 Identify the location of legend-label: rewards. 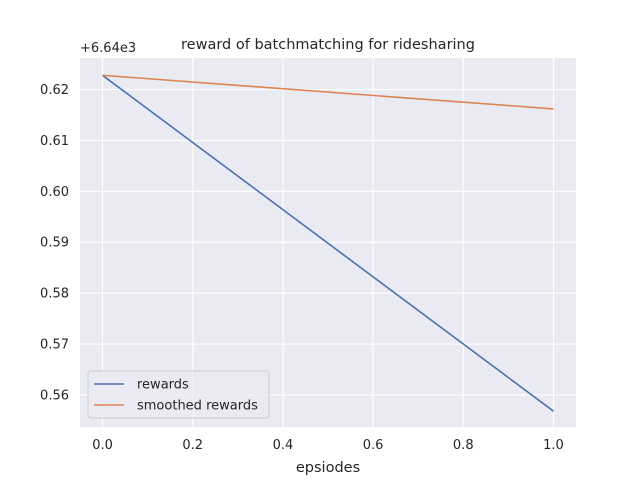
(163, 385).